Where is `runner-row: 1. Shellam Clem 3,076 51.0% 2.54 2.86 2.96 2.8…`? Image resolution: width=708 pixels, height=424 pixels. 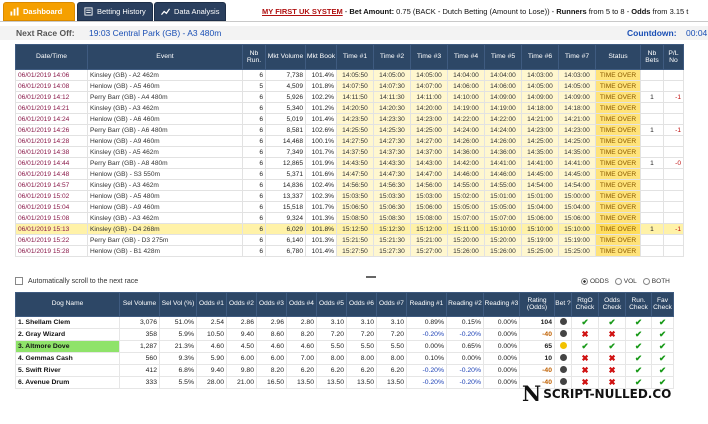
runner-row: 1. Shellam Clem 3,076 51.0% 2.54 2.86 2.96 2.8… is located at coordinates (344, 322).